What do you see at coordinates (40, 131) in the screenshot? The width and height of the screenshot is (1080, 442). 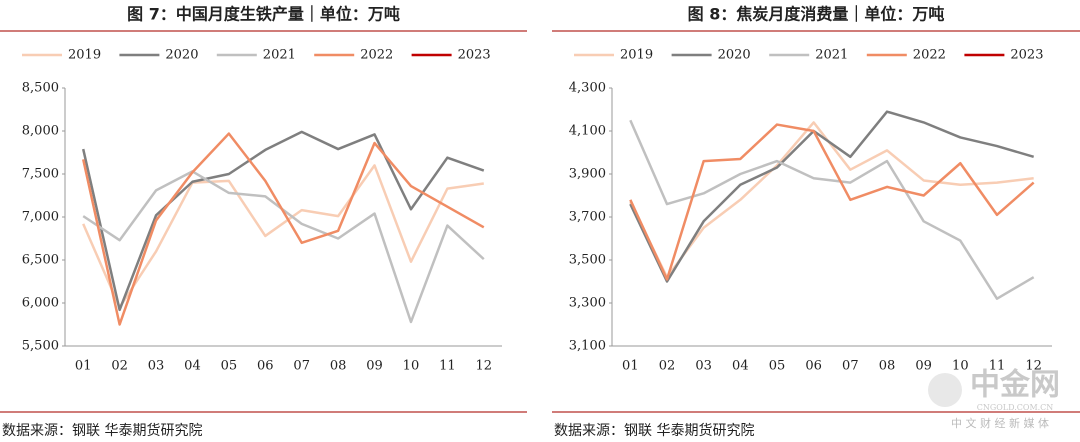 I see `y-tick-label: 8,000` at bounding box center [40, 131].